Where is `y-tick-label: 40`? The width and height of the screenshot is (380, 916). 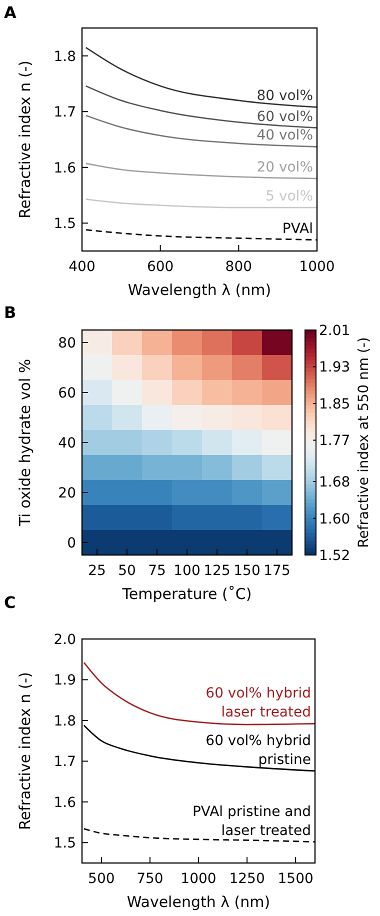 y-tick-label: 40 is located at coordinates (67, 444).